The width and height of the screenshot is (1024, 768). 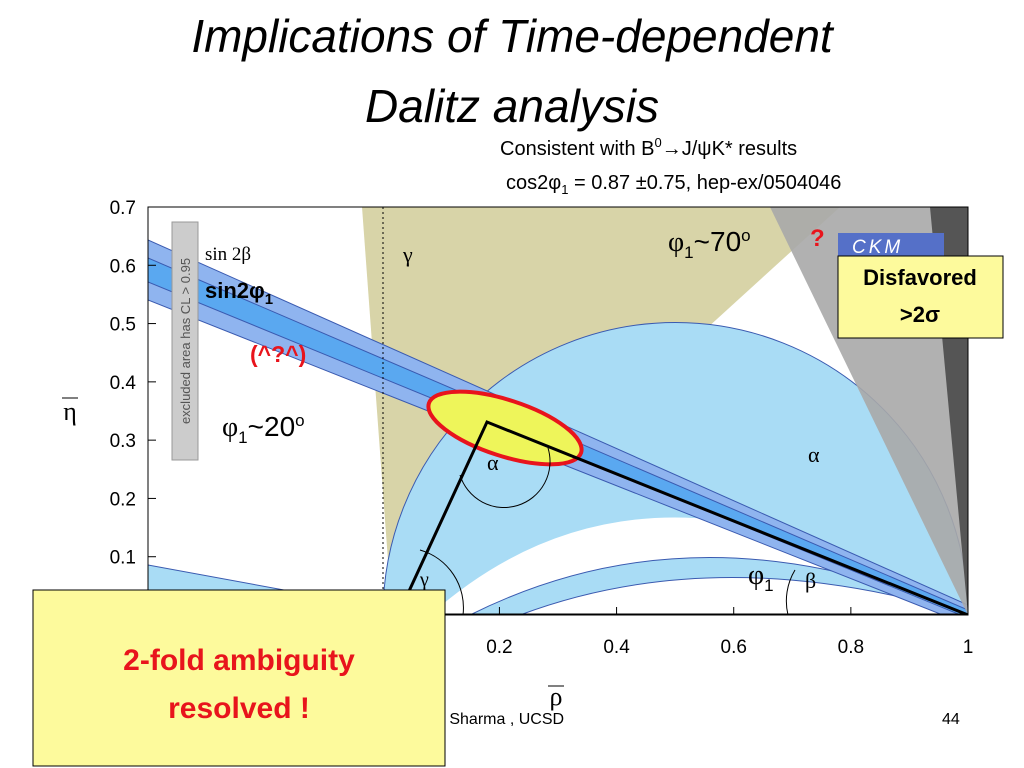 I want to click on y-tick-label: 0.6, so click(x=123, y=266).